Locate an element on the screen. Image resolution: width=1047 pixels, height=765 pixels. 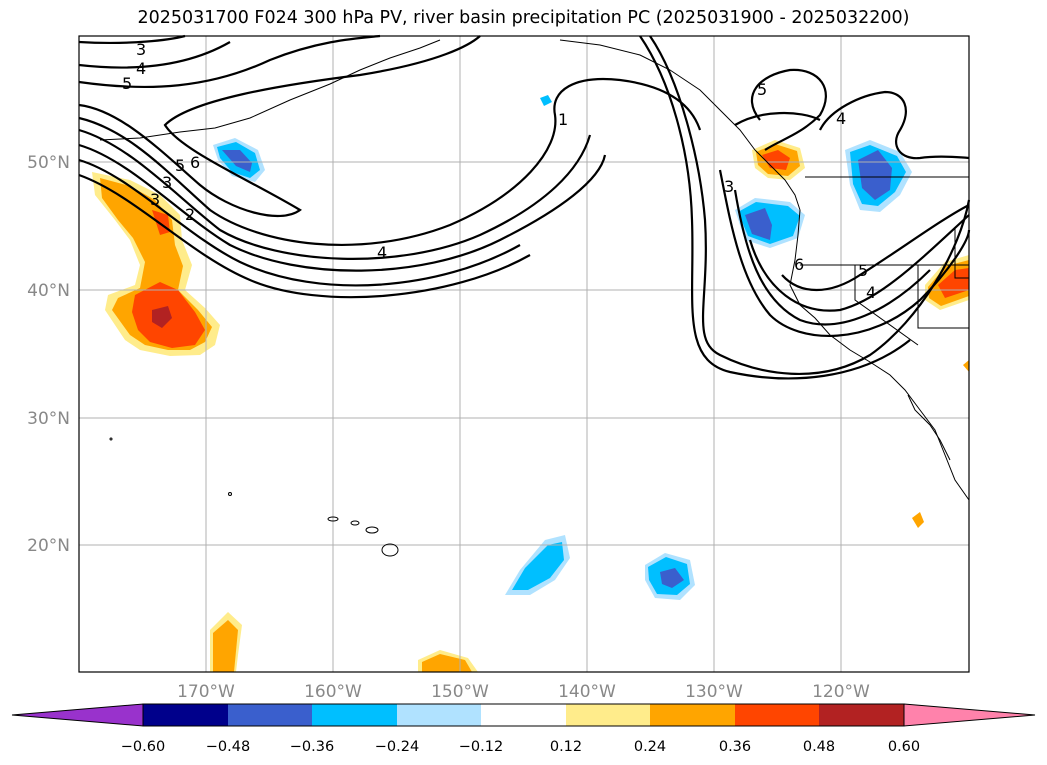
lat-label: 20°N is located at coordinates (48, 546).